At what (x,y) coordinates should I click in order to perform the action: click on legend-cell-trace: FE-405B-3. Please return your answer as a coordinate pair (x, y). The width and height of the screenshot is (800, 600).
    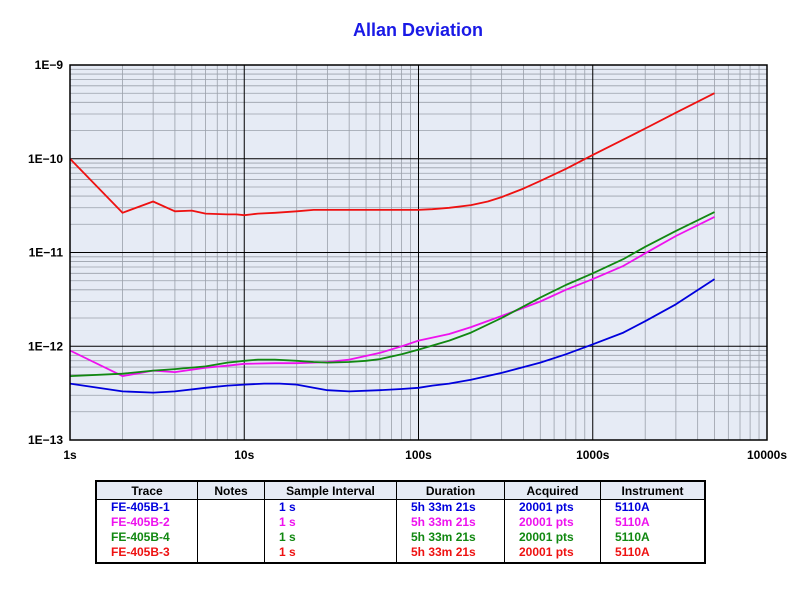
    Looking at the image, I should click on (146, 553).